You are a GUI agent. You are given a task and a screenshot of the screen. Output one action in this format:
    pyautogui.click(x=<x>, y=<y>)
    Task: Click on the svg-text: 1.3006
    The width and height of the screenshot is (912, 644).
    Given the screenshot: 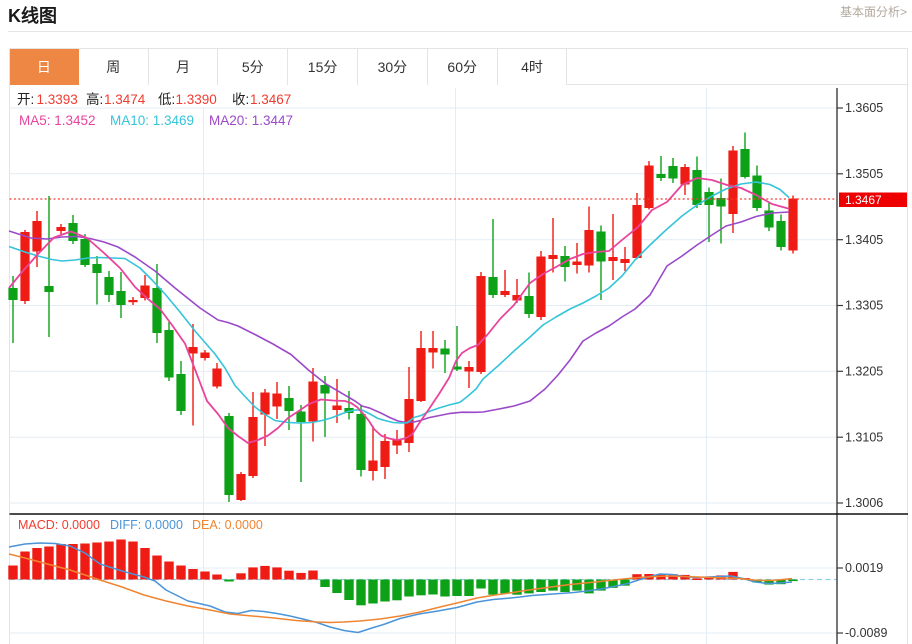 What is the action you would take?
    pyautogui.click(x=864, y=503)
    